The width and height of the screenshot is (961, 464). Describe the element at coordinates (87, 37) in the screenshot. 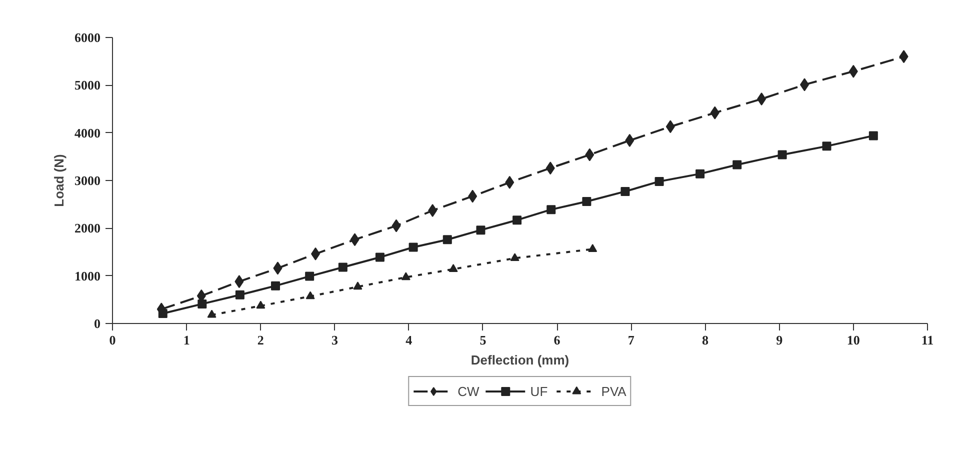

I see `y-tick-label: 6000` at that location.